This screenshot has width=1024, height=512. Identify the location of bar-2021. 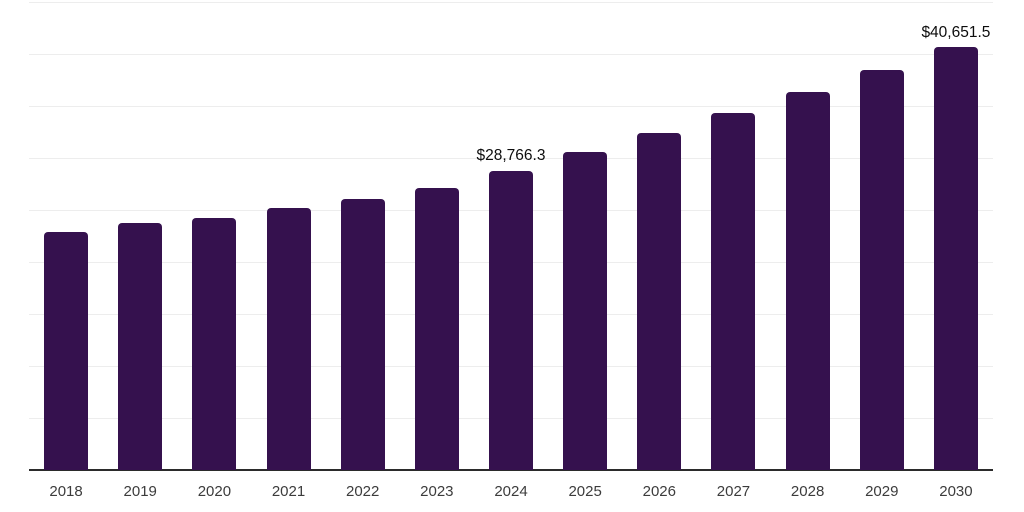
(288, 339).